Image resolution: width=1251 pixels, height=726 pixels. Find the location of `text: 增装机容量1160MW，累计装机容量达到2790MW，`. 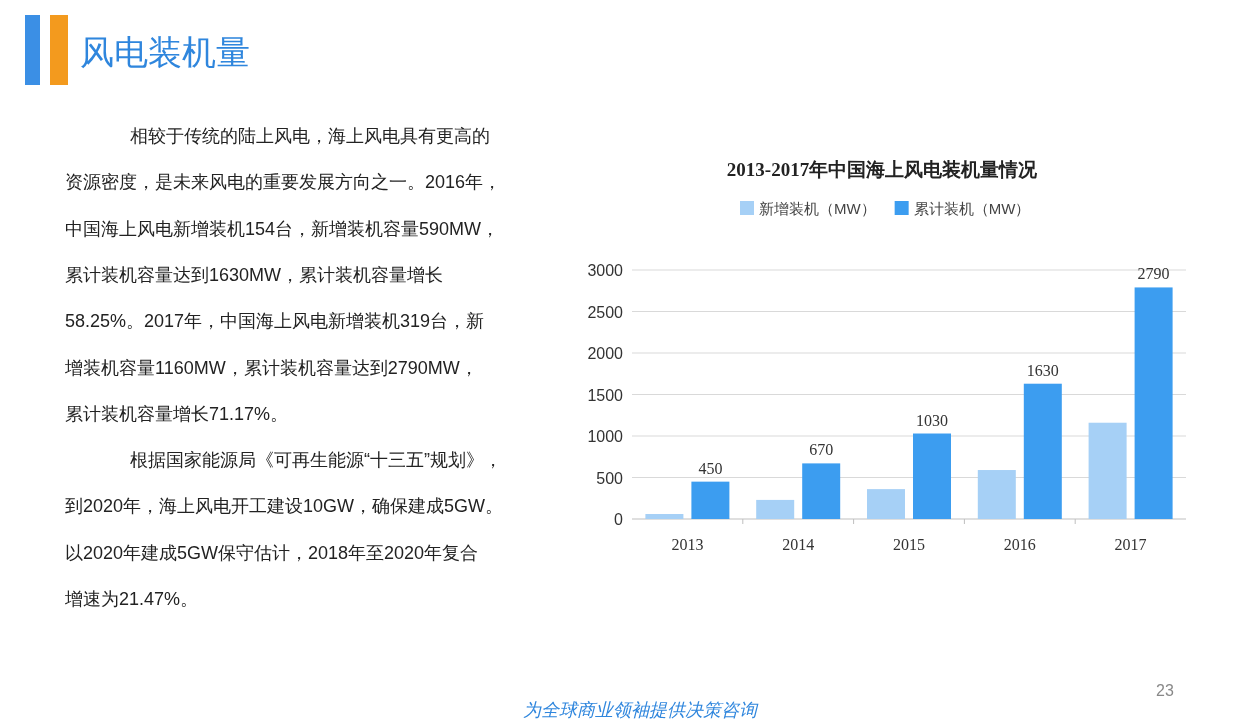

text: 增装机容量1160MW，累计装机容量达到2790MW， is located at coordinates (271, 367).